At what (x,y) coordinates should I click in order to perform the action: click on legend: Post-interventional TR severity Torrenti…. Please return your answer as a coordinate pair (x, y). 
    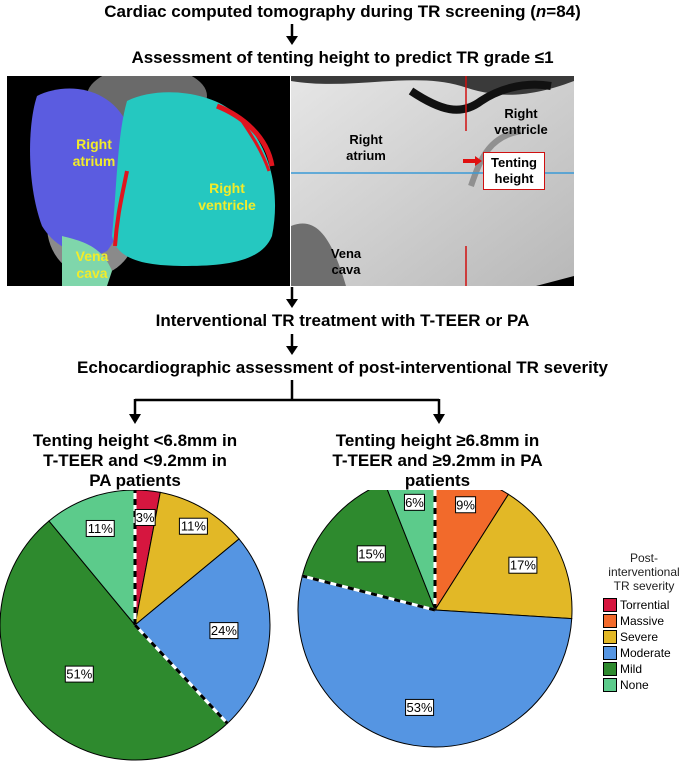
    Looking at the image, I should click on (644, 622).